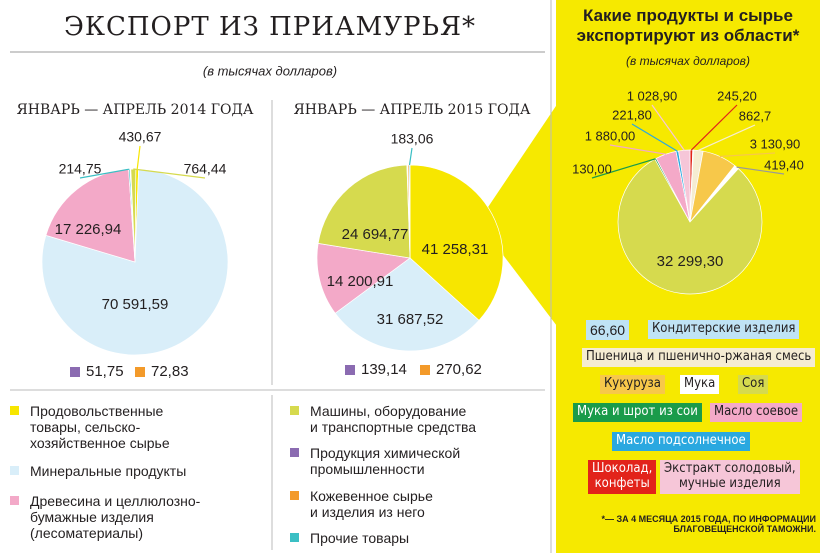 This screenshot has height=553, width=820. I want to click on value-label: 17 226,94, so click(88, 229).